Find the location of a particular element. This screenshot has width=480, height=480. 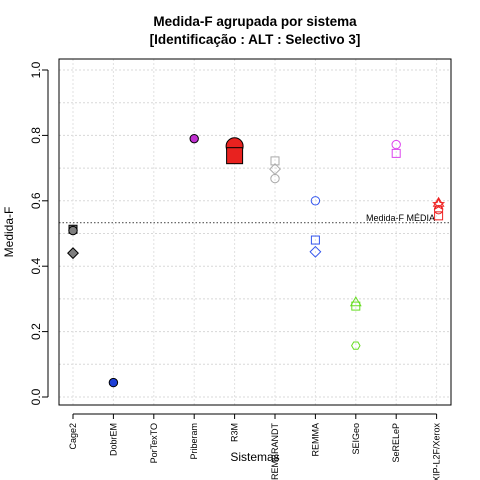

data-point-star is located at coordinates (439, 203).